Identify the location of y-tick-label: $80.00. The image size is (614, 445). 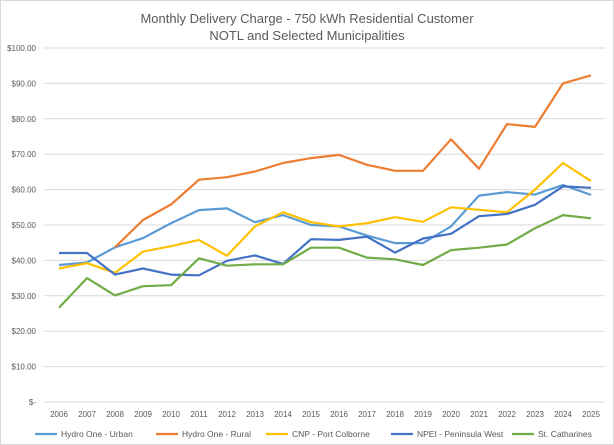
(24, 119).